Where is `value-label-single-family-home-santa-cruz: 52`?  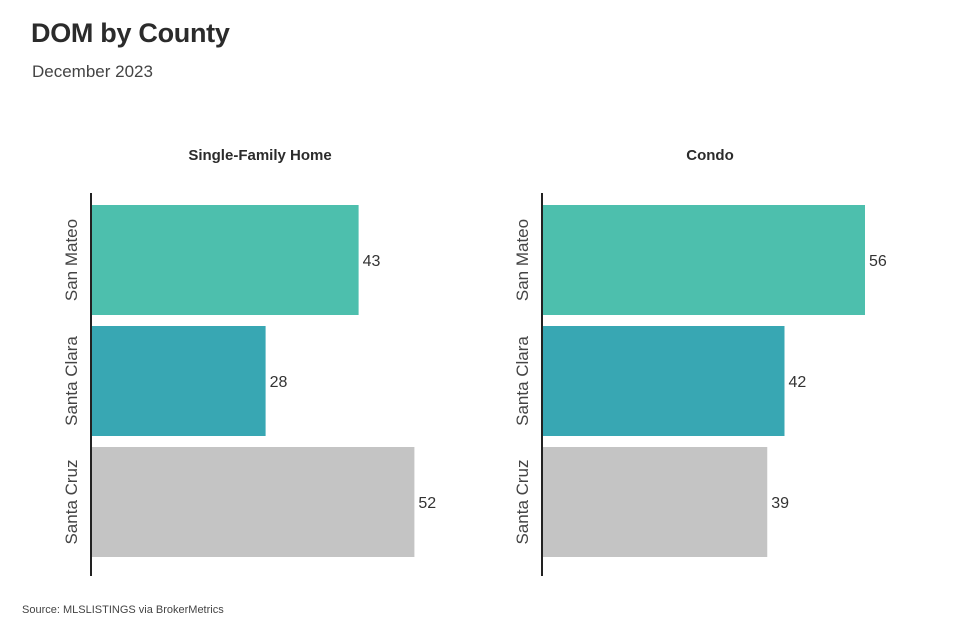 value-label-single-family-home-santa-cruz: 52 is located at coordinates (427, 503).